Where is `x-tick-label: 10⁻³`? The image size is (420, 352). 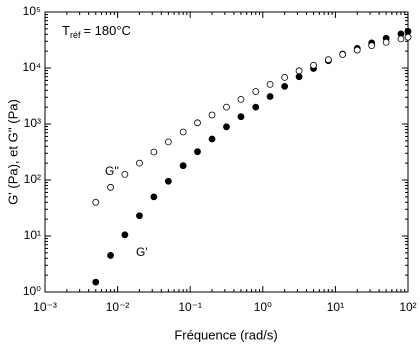
x-tick-label: 10⁻³ is located at coordinates (45, 307).